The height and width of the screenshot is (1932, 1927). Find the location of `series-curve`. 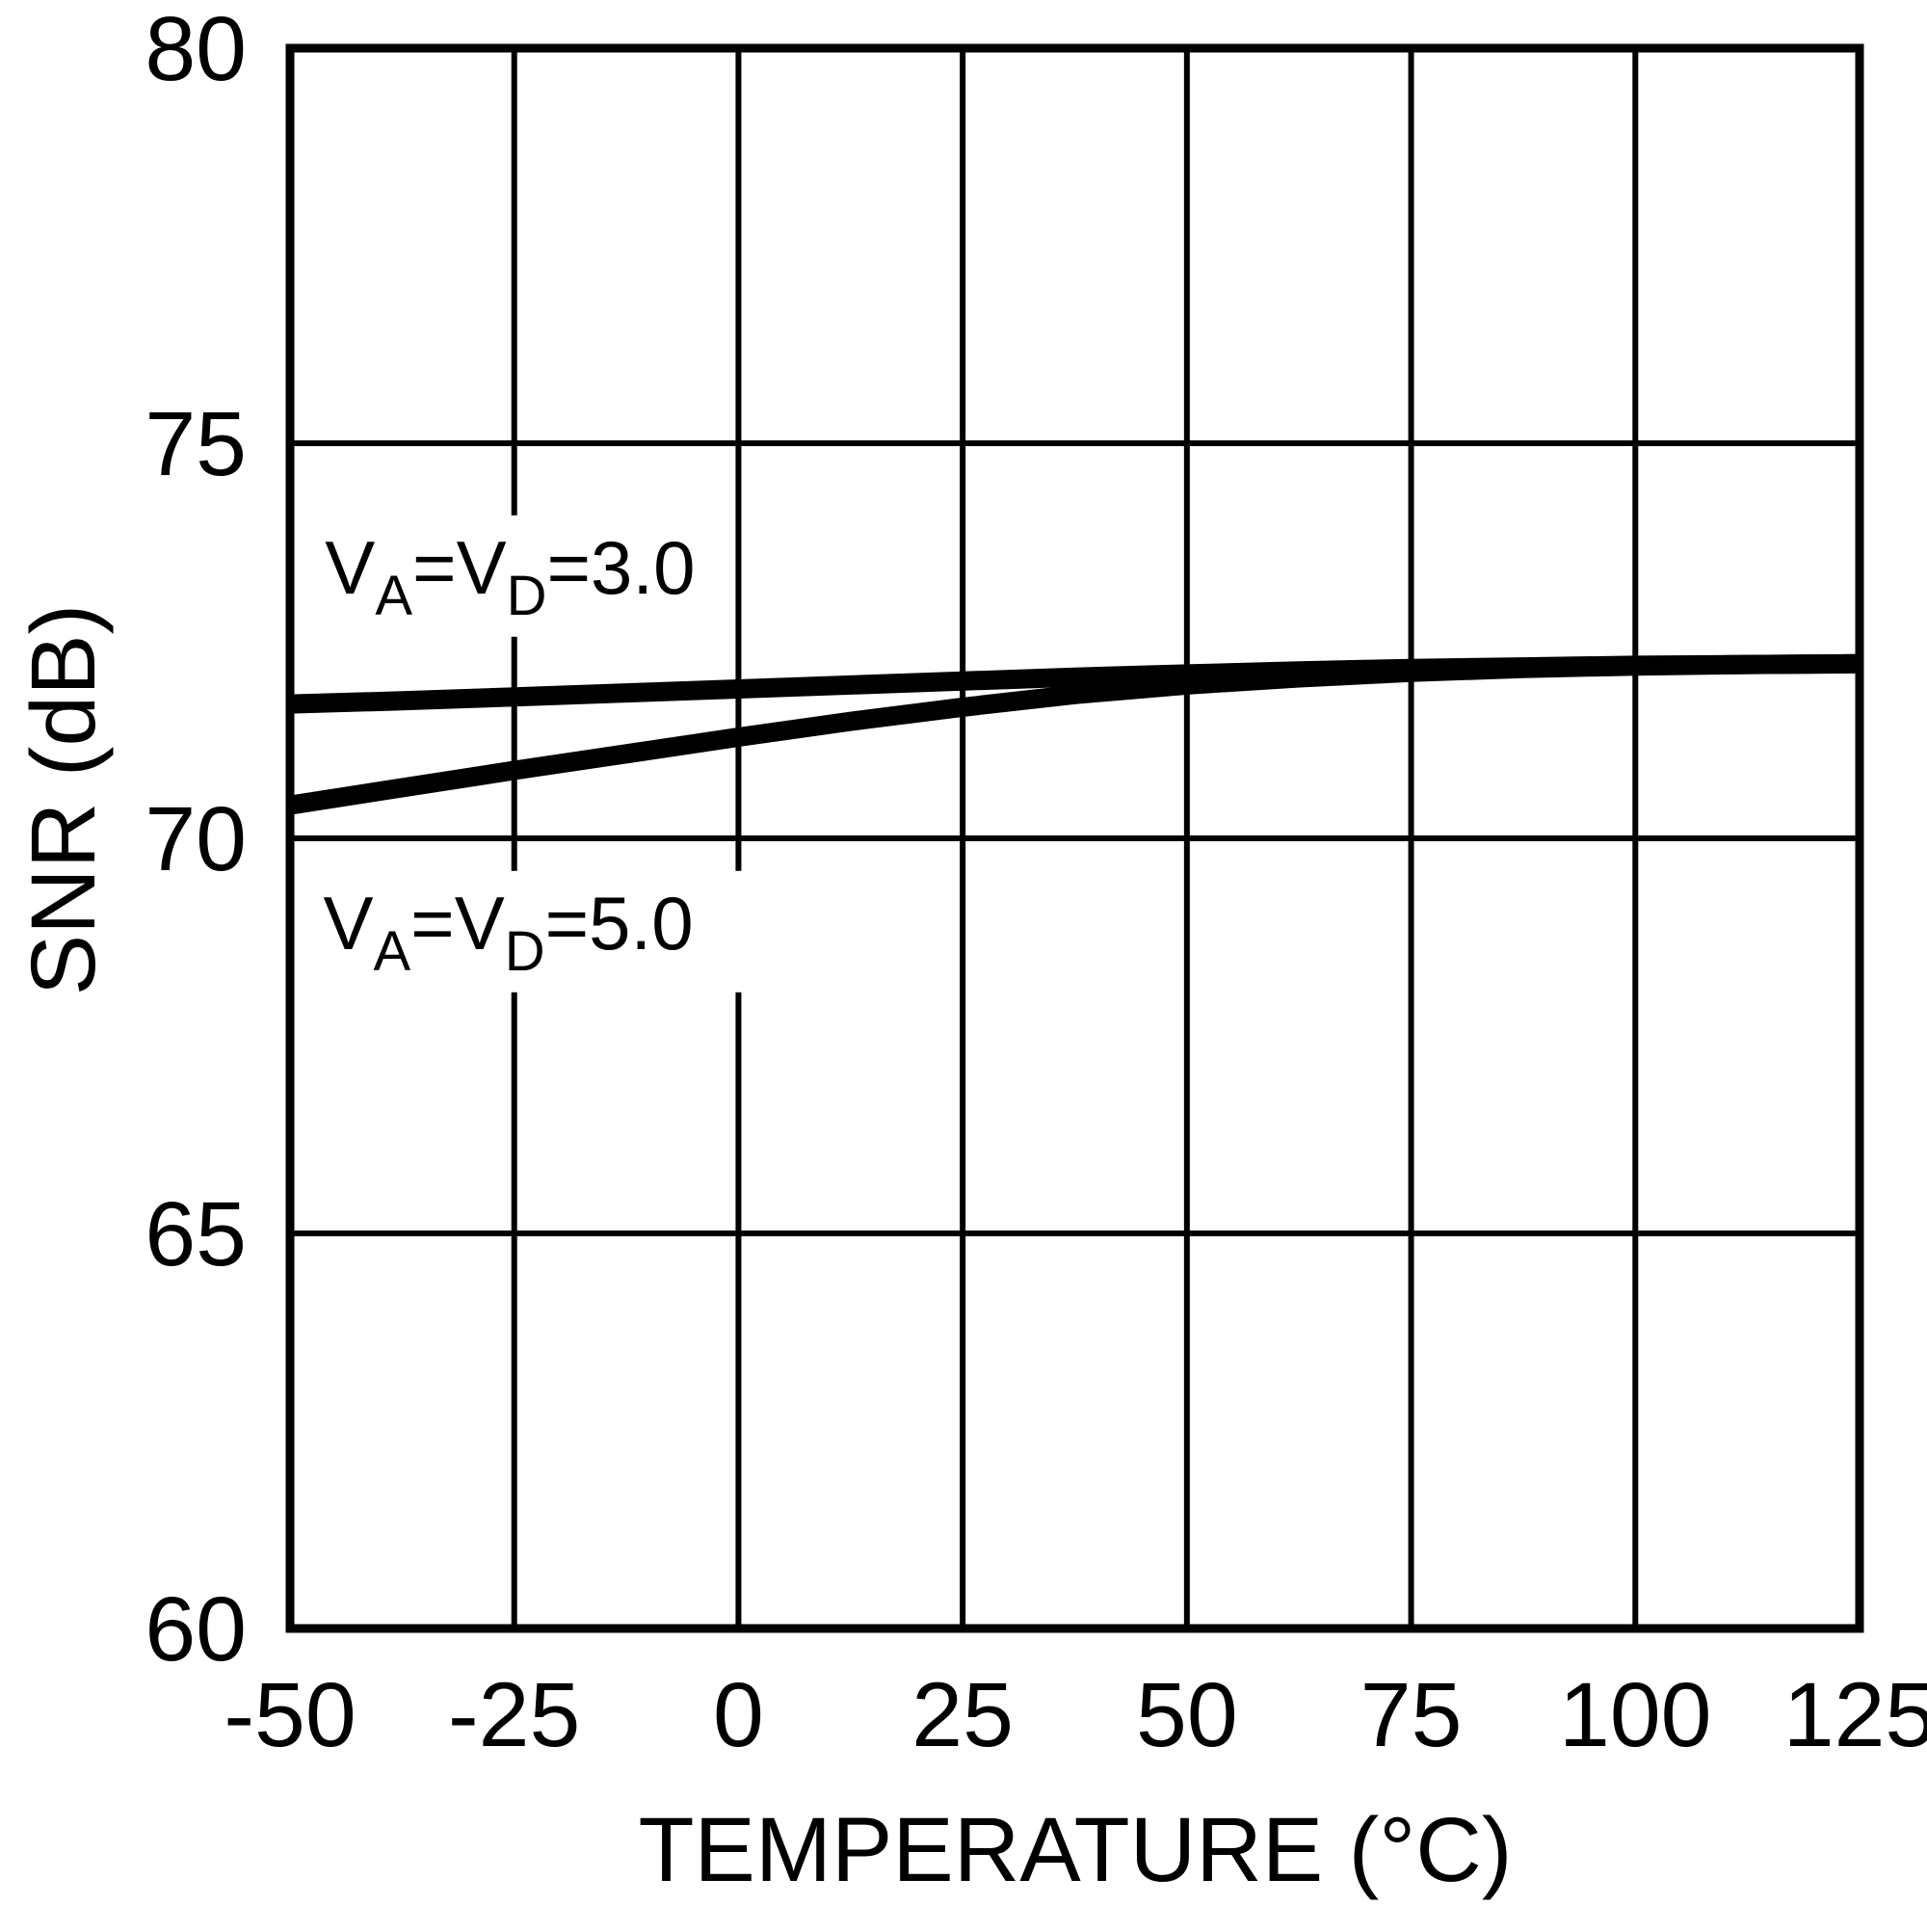

series-curve is located at coordinates (1074, 734).